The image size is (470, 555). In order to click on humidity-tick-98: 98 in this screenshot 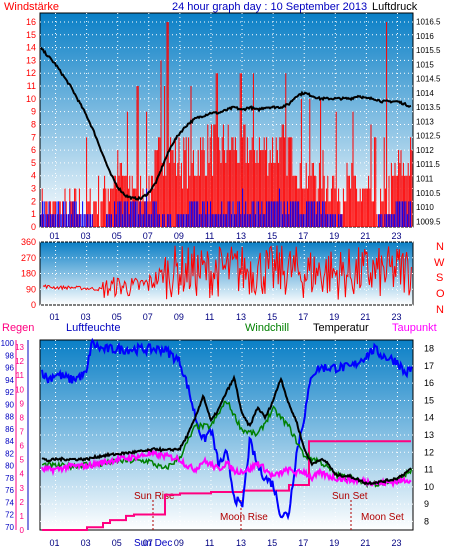, I will do `click(9, 355)`.